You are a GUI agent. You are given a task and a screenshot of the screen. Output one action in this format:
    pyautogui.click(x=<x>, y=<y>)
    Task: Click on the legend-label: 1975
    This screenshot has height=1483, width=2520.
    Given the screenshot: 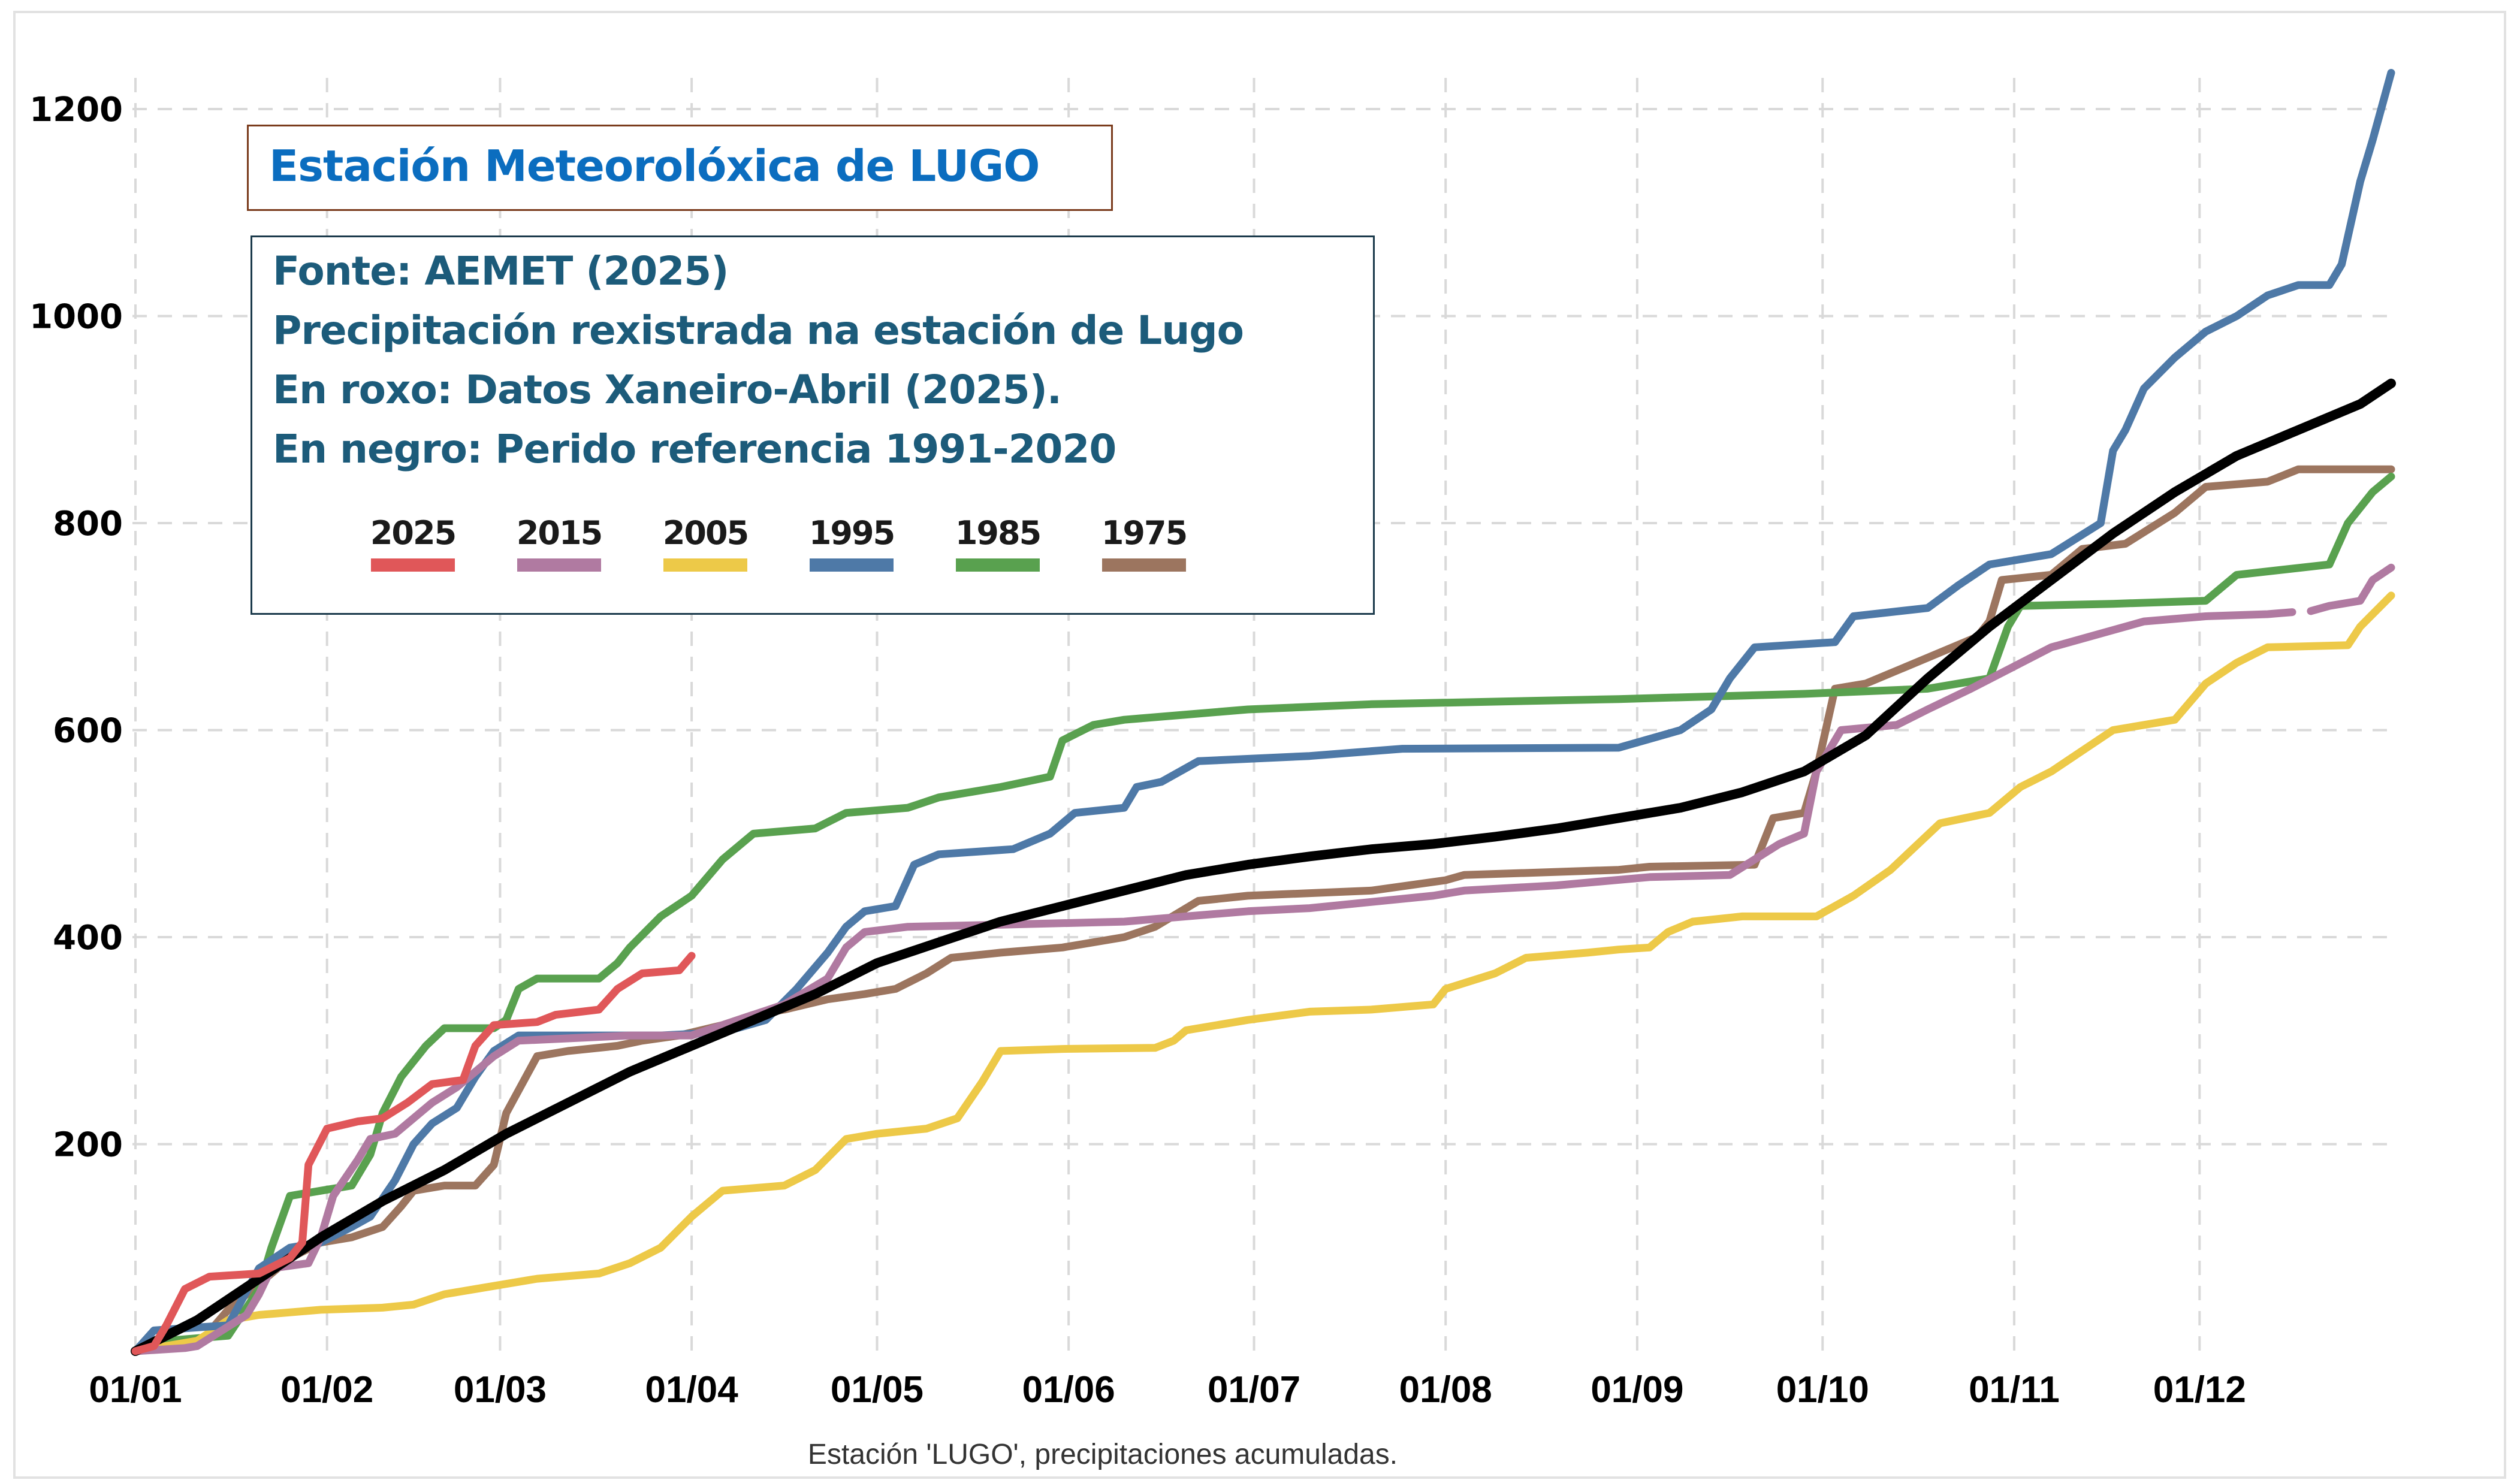 What is the action you would take?
    pyautogui.click(x=1144, y=533)
    